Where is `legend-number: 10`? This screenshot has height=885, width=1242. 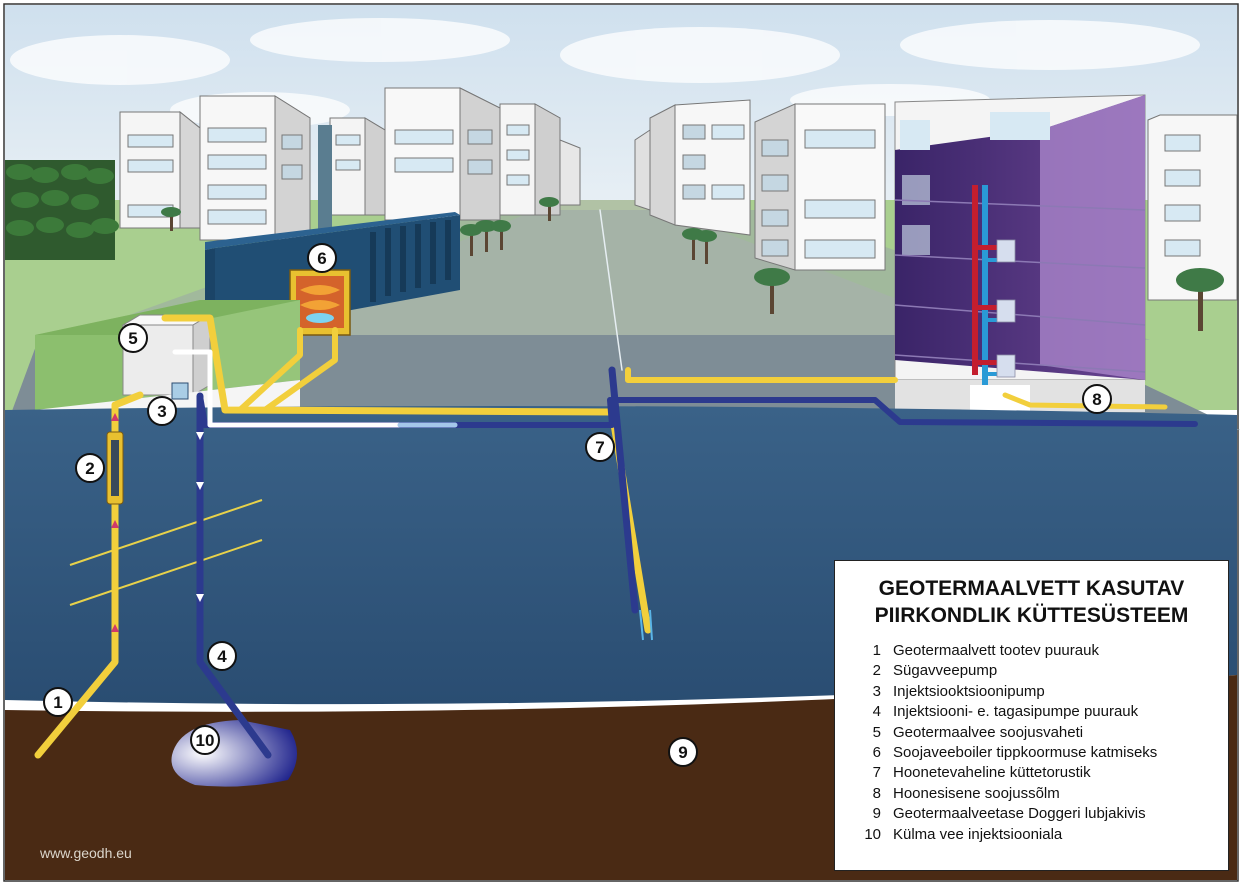 legend-number: 10 is located at coordinates (872, 834).